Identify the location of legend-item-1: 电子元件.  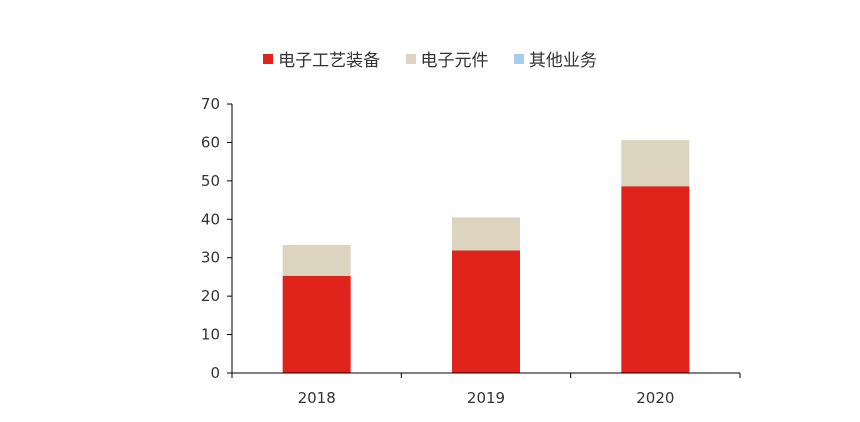
(447, 58).